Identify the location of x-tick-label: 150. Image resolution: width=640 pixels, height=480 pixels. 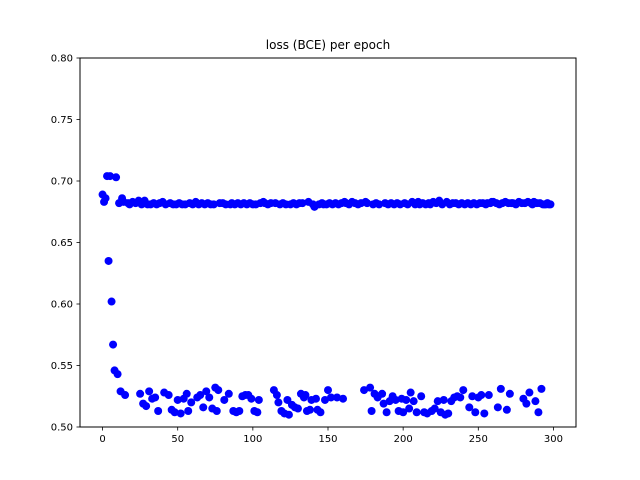
(327, 439).